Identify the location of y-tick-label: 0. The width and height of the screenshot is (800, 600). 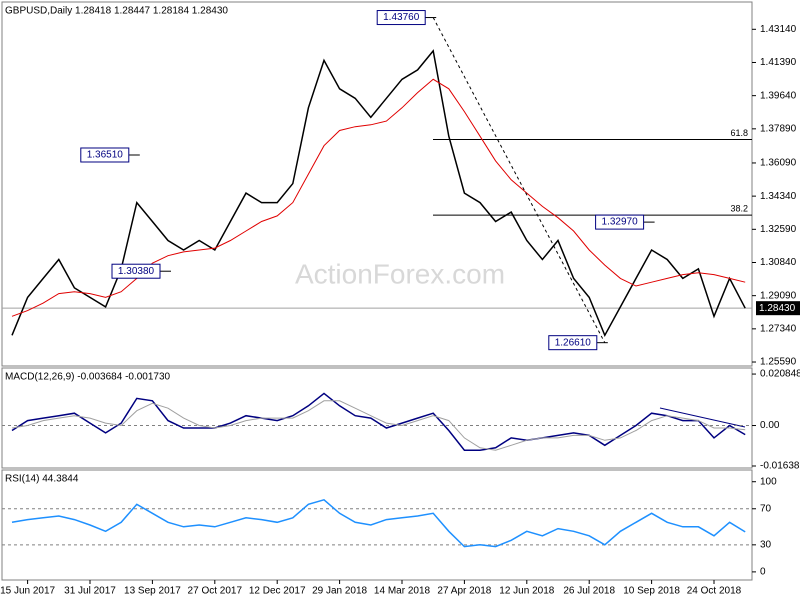
(763, 572).